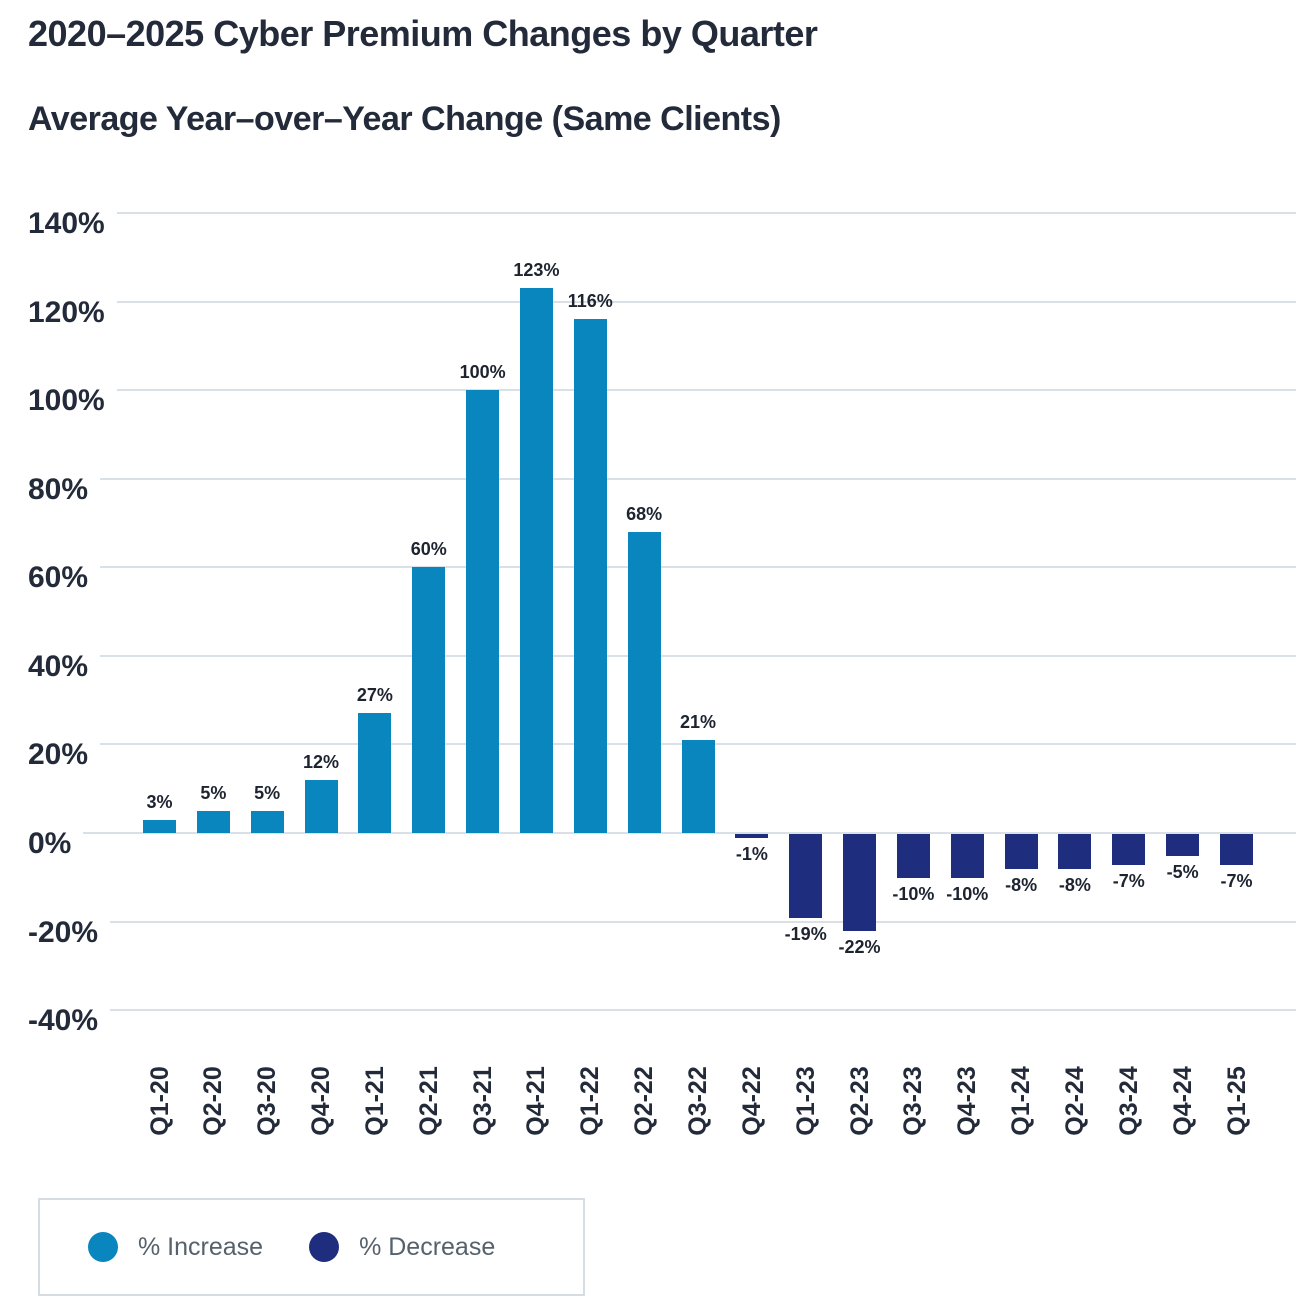  I want to click on bar-value-label: 27%, so click(374, 695).